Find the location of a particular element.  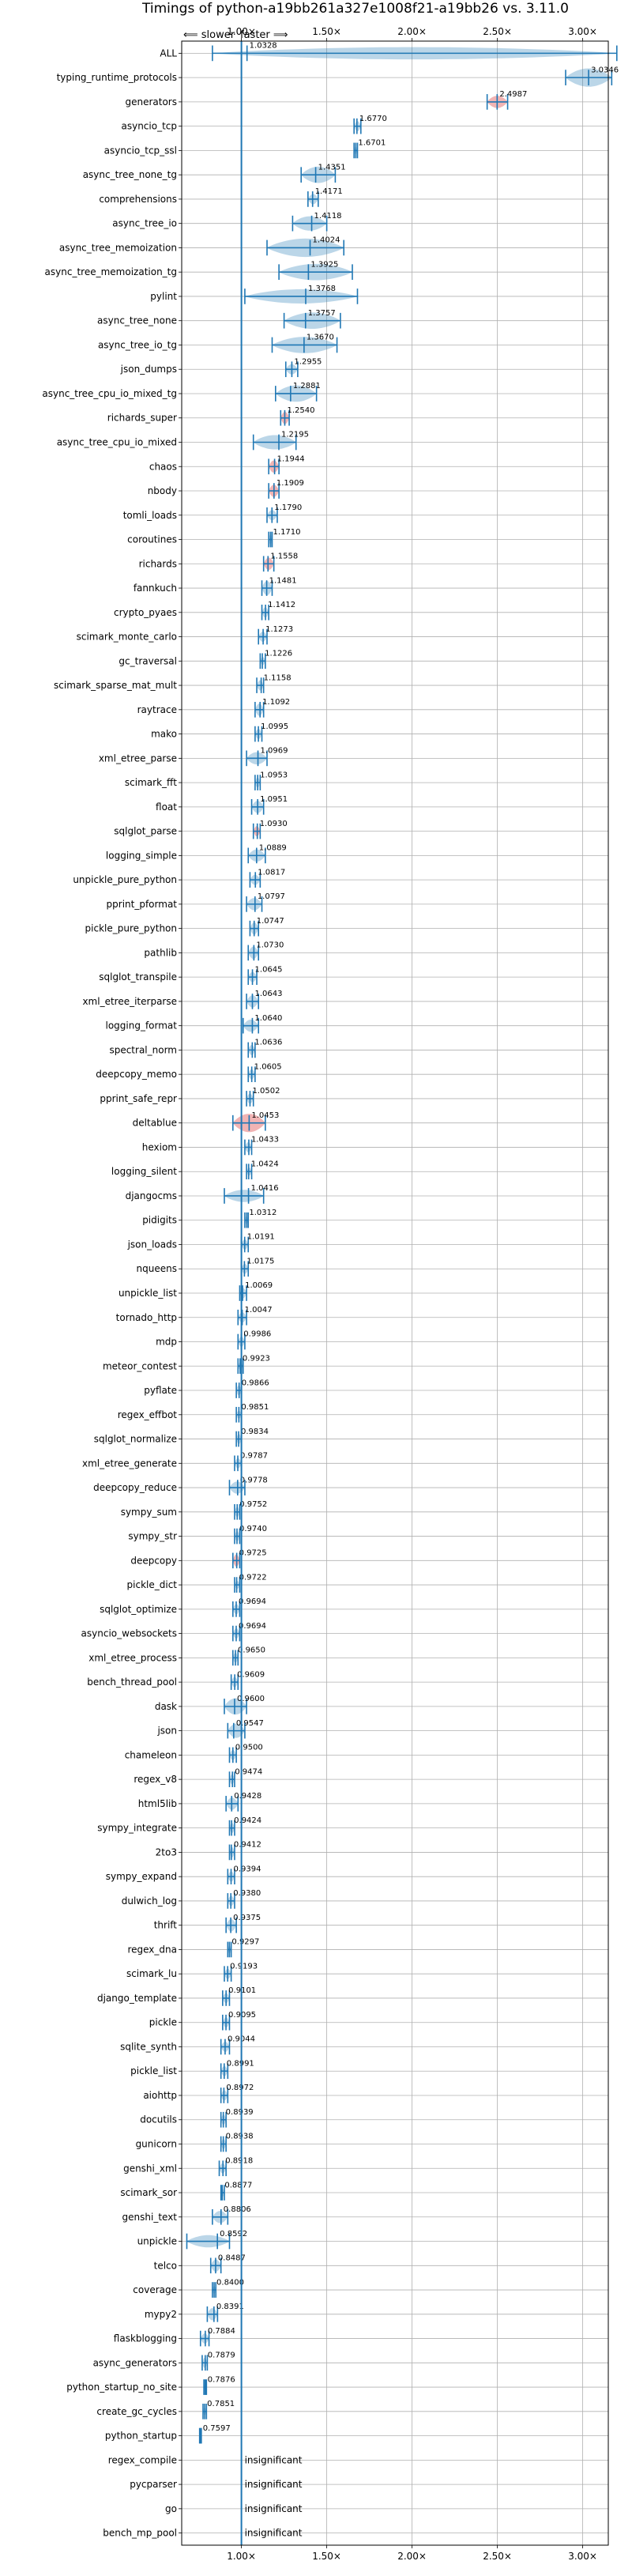

y-label-async_tree_memoization: async_tree_memoization is located at coordinates (118, 247).